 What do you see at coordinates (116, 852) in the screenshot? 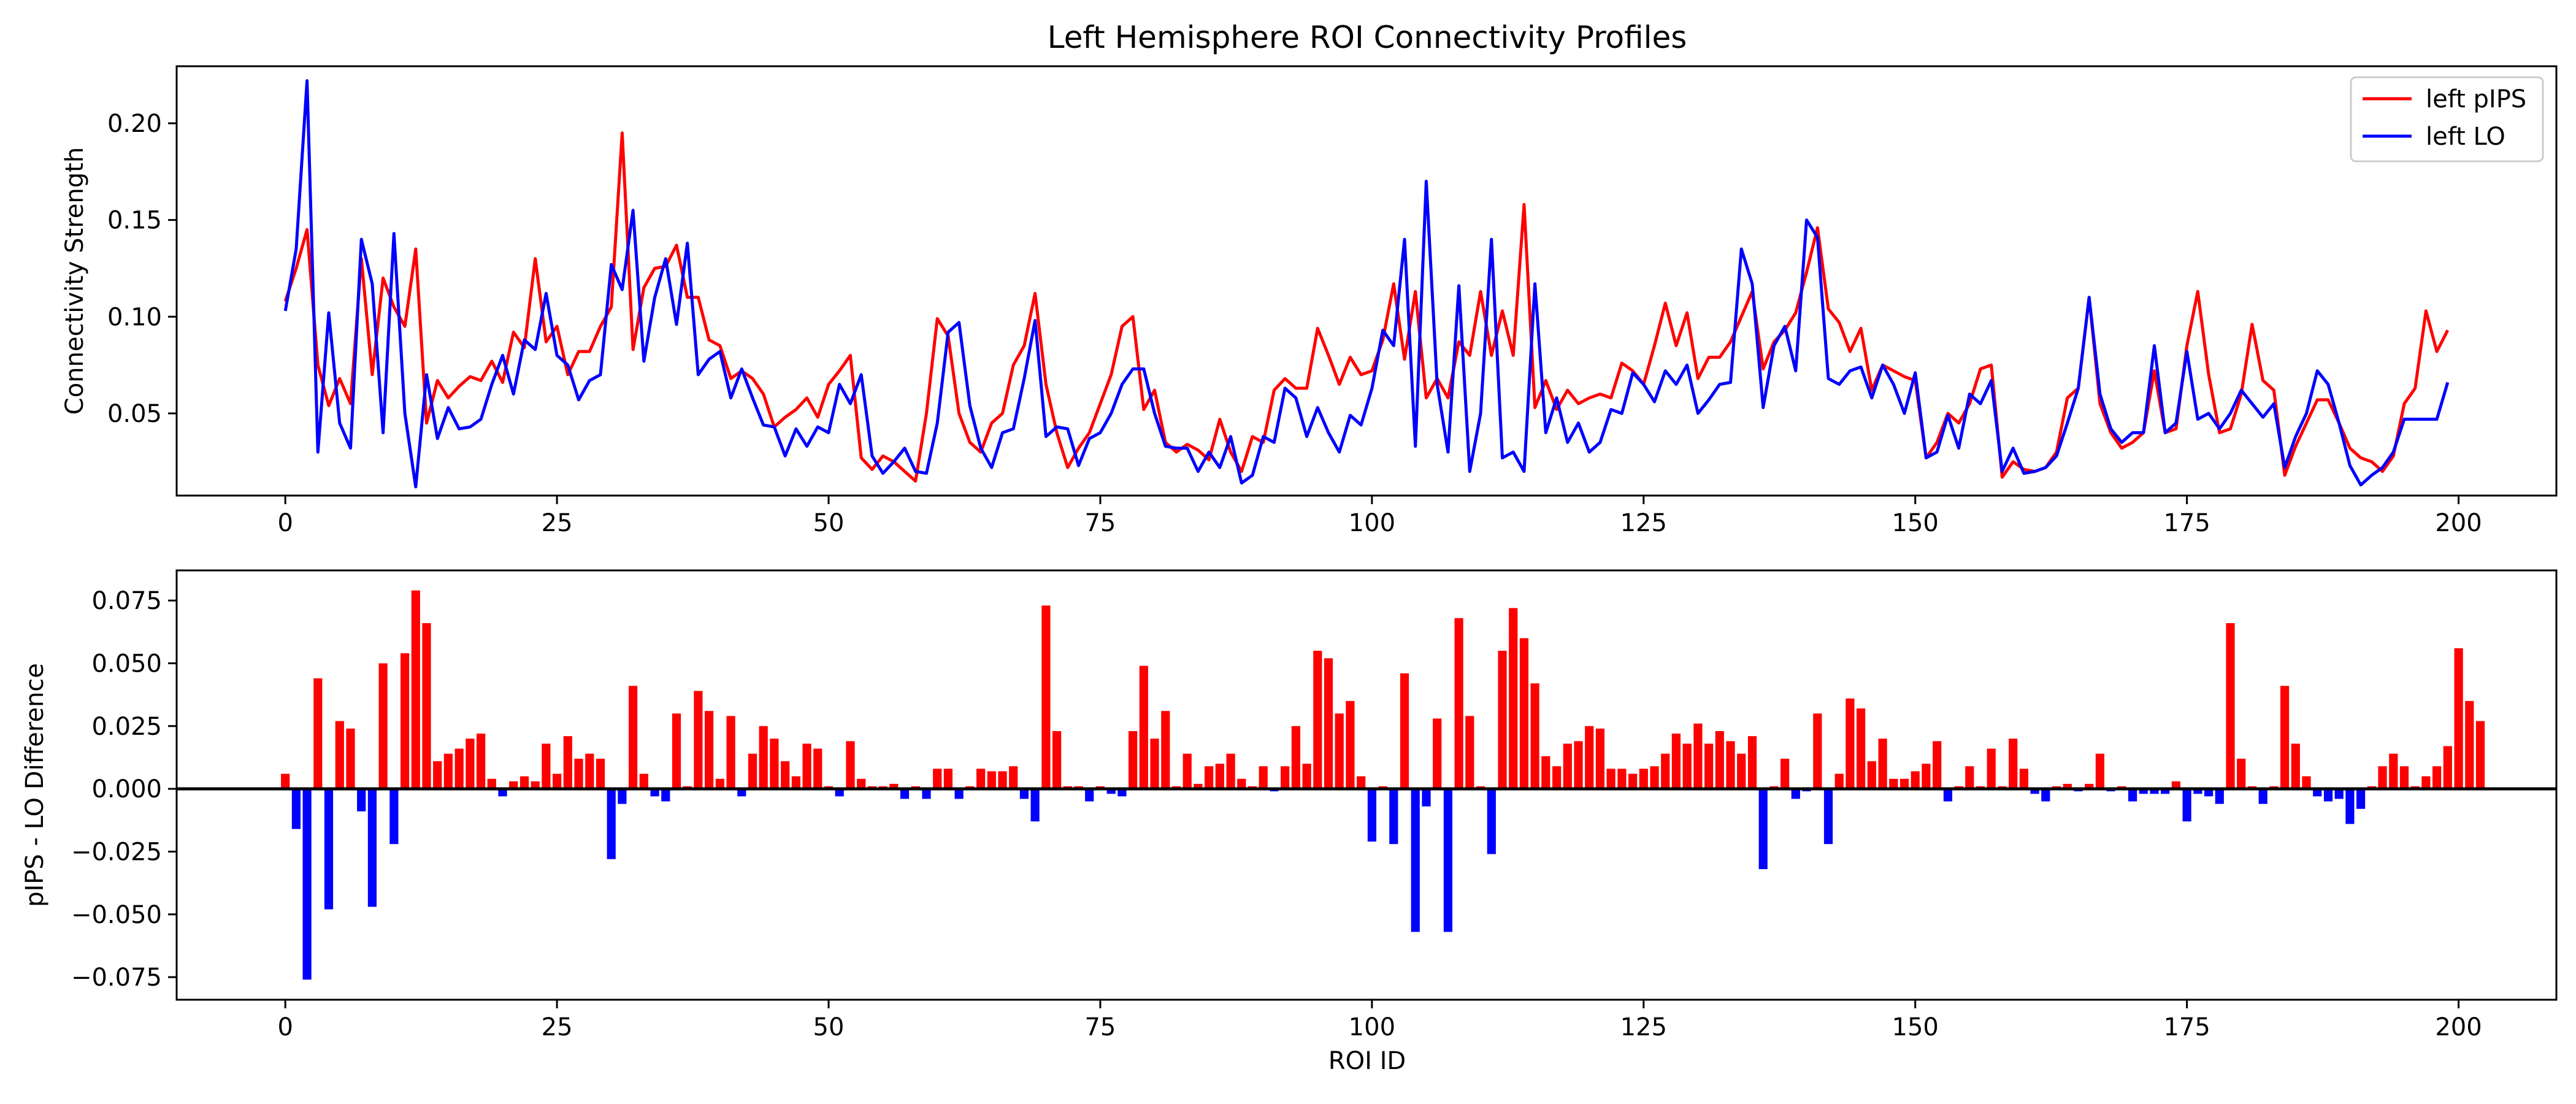
I see `bottom-y-tick-label: −0.025` at bounding box center [116, 852].